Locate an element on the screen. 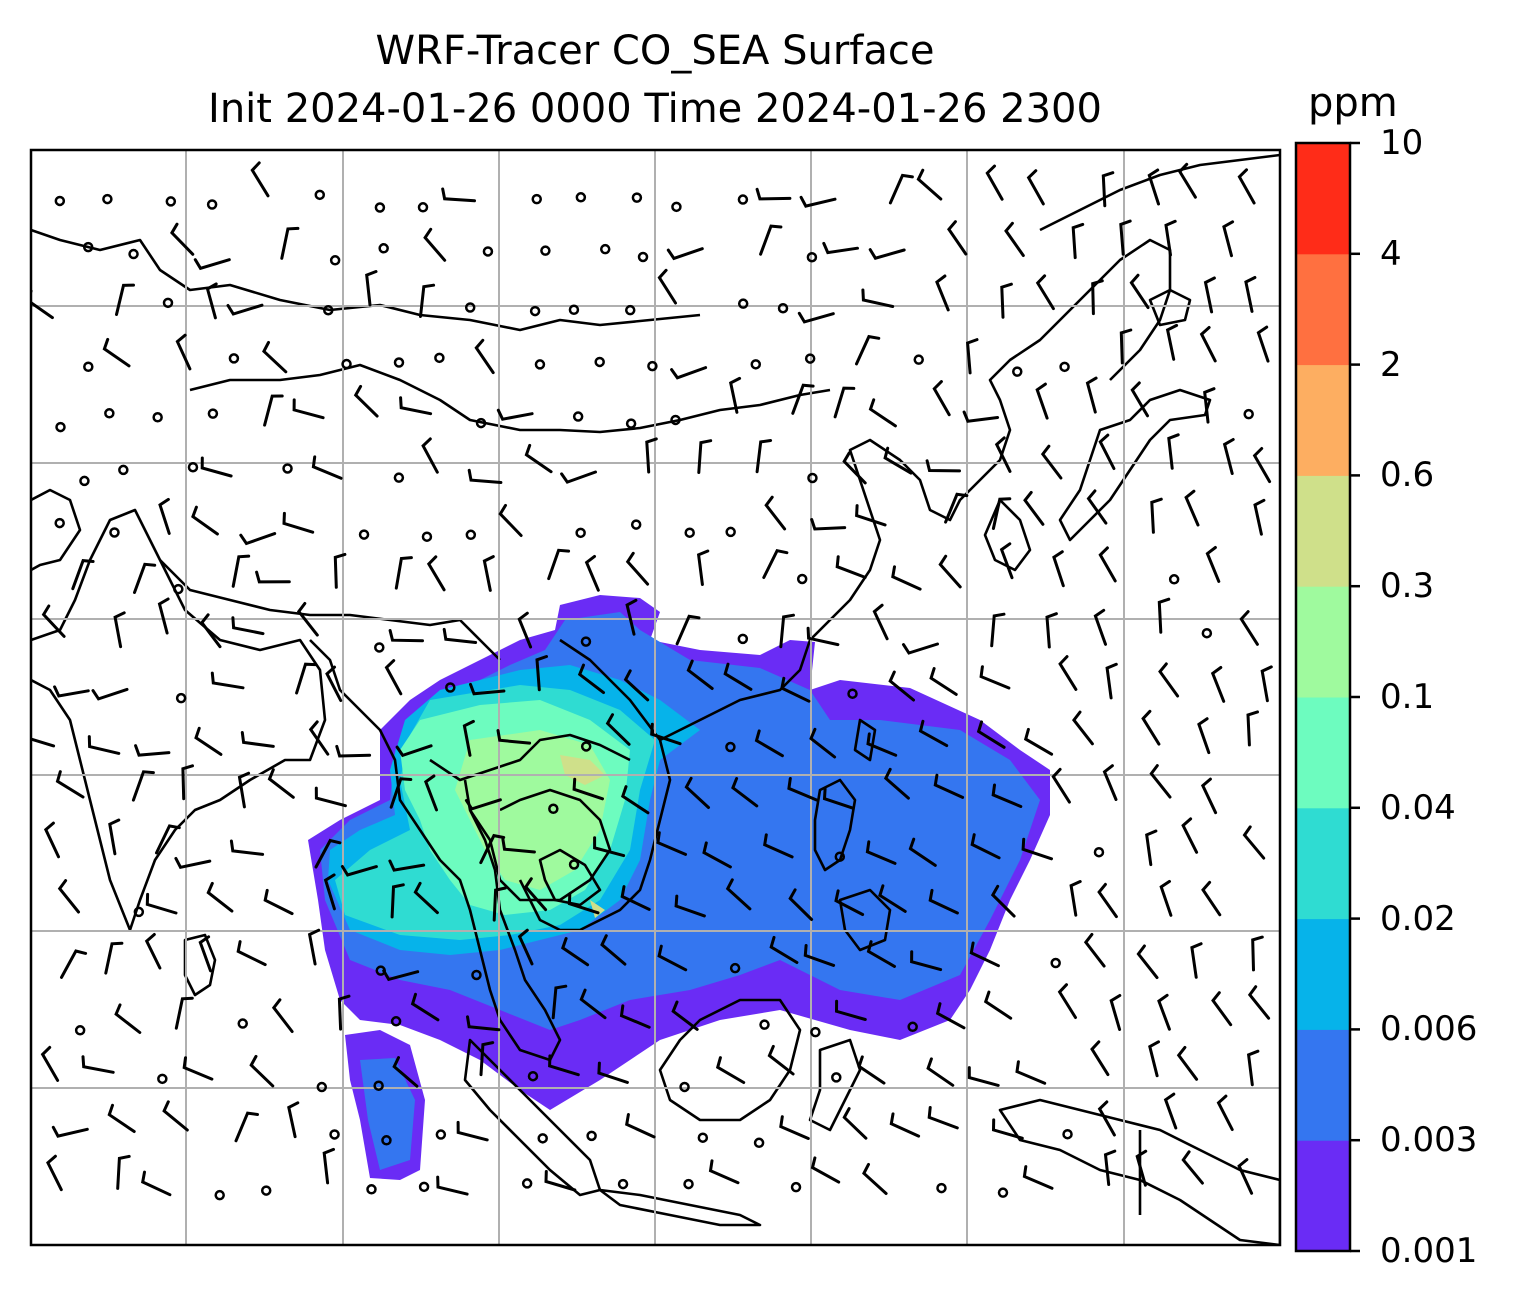 The height and width of the screenshot is (1306, 1528). japan is located at coordinates (1135, 465).